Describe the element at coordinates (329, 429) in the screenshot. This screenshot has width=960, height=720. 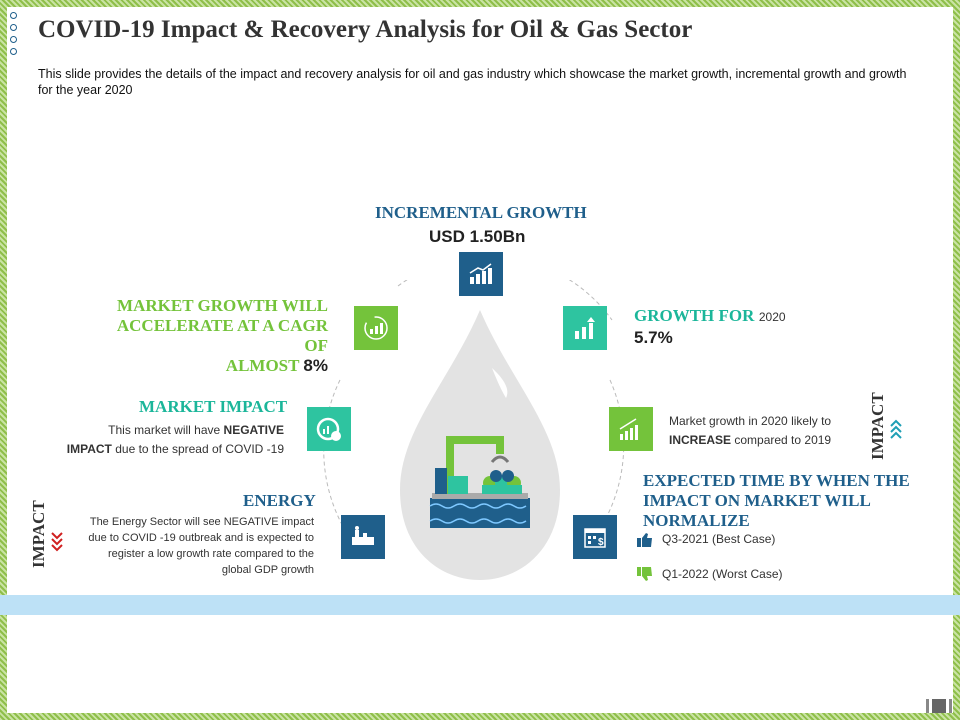
I see `gauge-icon` at that location.